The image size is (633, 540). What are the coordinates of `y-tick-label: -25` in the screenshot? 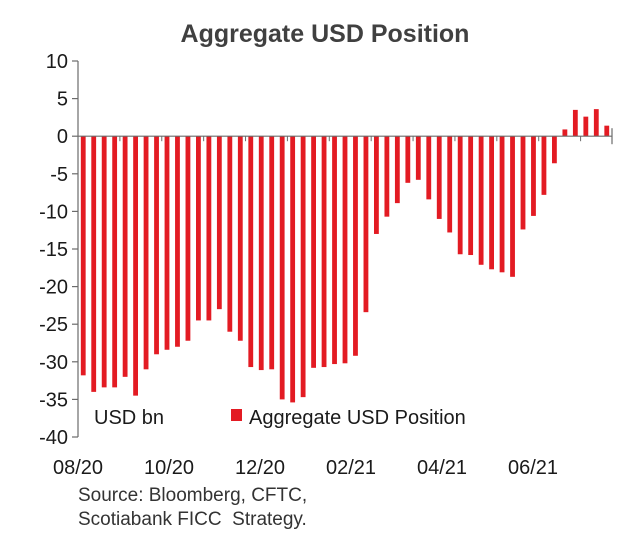 It's located at (53, 325).